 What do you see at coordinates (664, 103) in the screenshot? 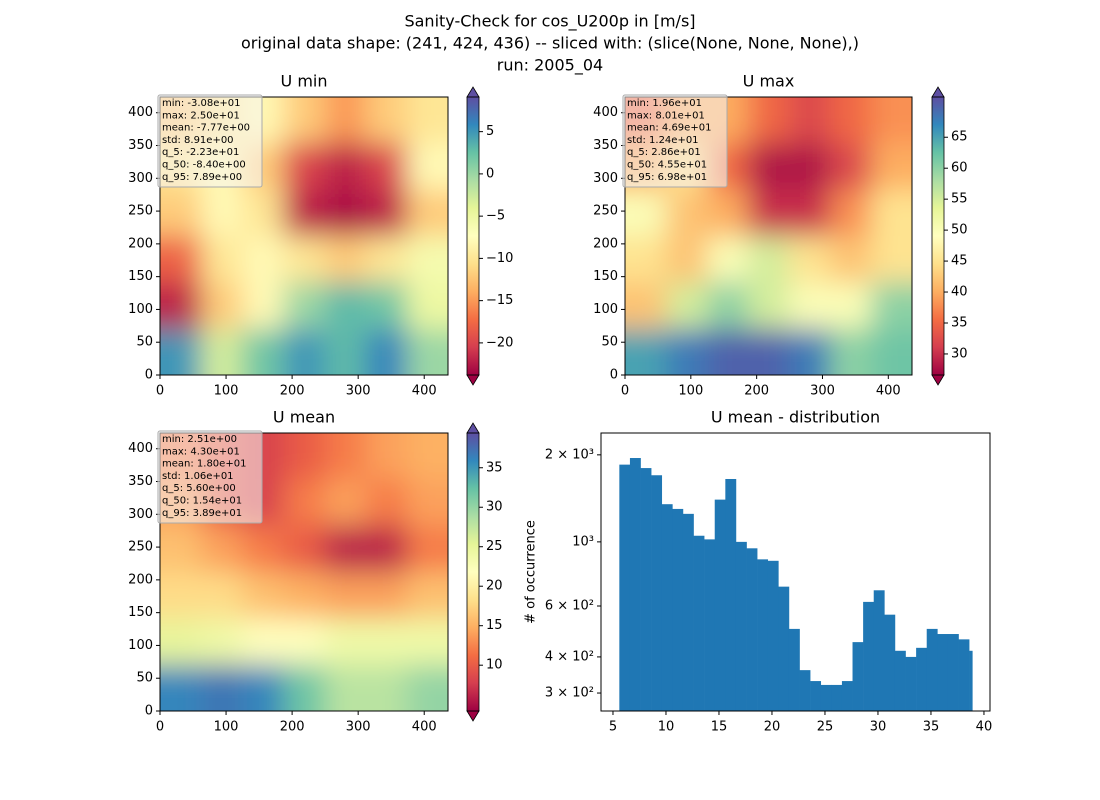
I see `stats-line: min: 1.96e+01` at bounding box center [664, 103].